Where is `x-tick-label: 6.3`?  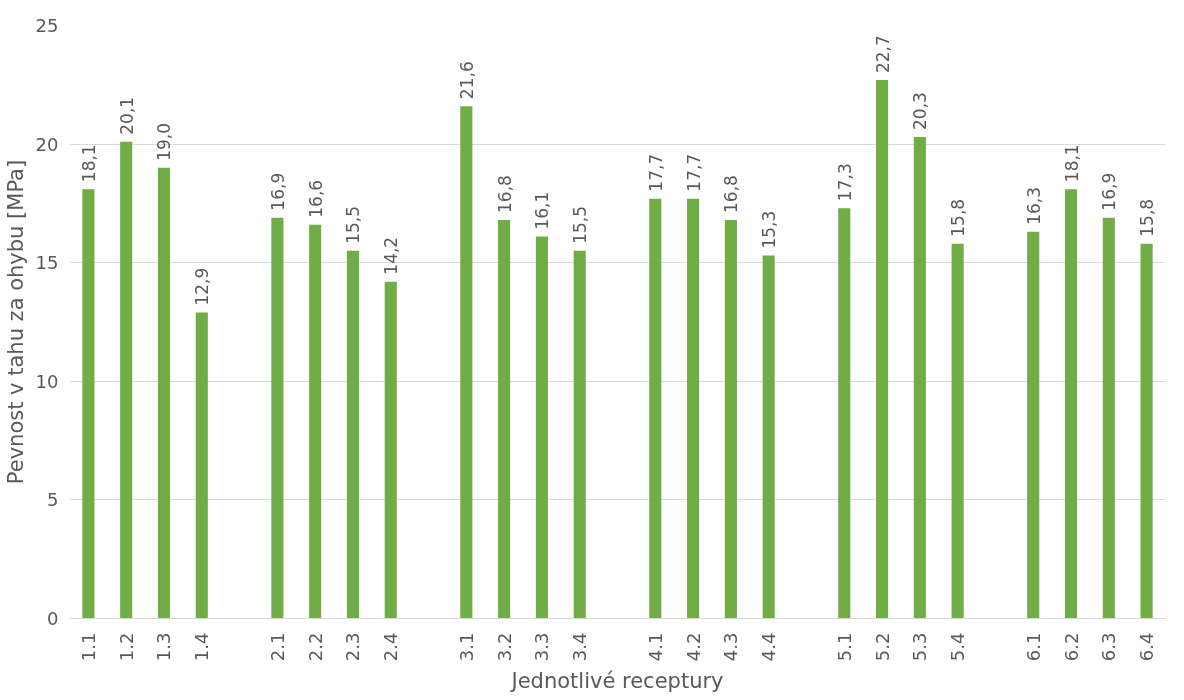
x-tick-label: 6.3 is located at coordinates (1109, 647).